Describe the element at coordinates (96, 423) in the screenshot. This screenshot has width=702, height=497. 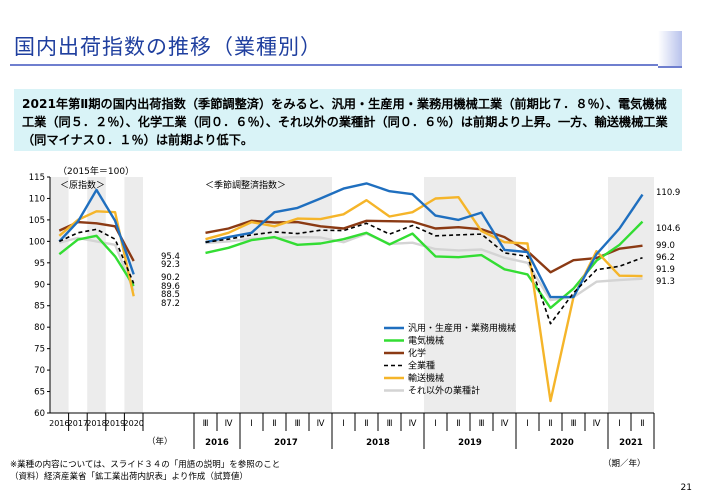
I see `x-tick-label-year: 2018` at that location.